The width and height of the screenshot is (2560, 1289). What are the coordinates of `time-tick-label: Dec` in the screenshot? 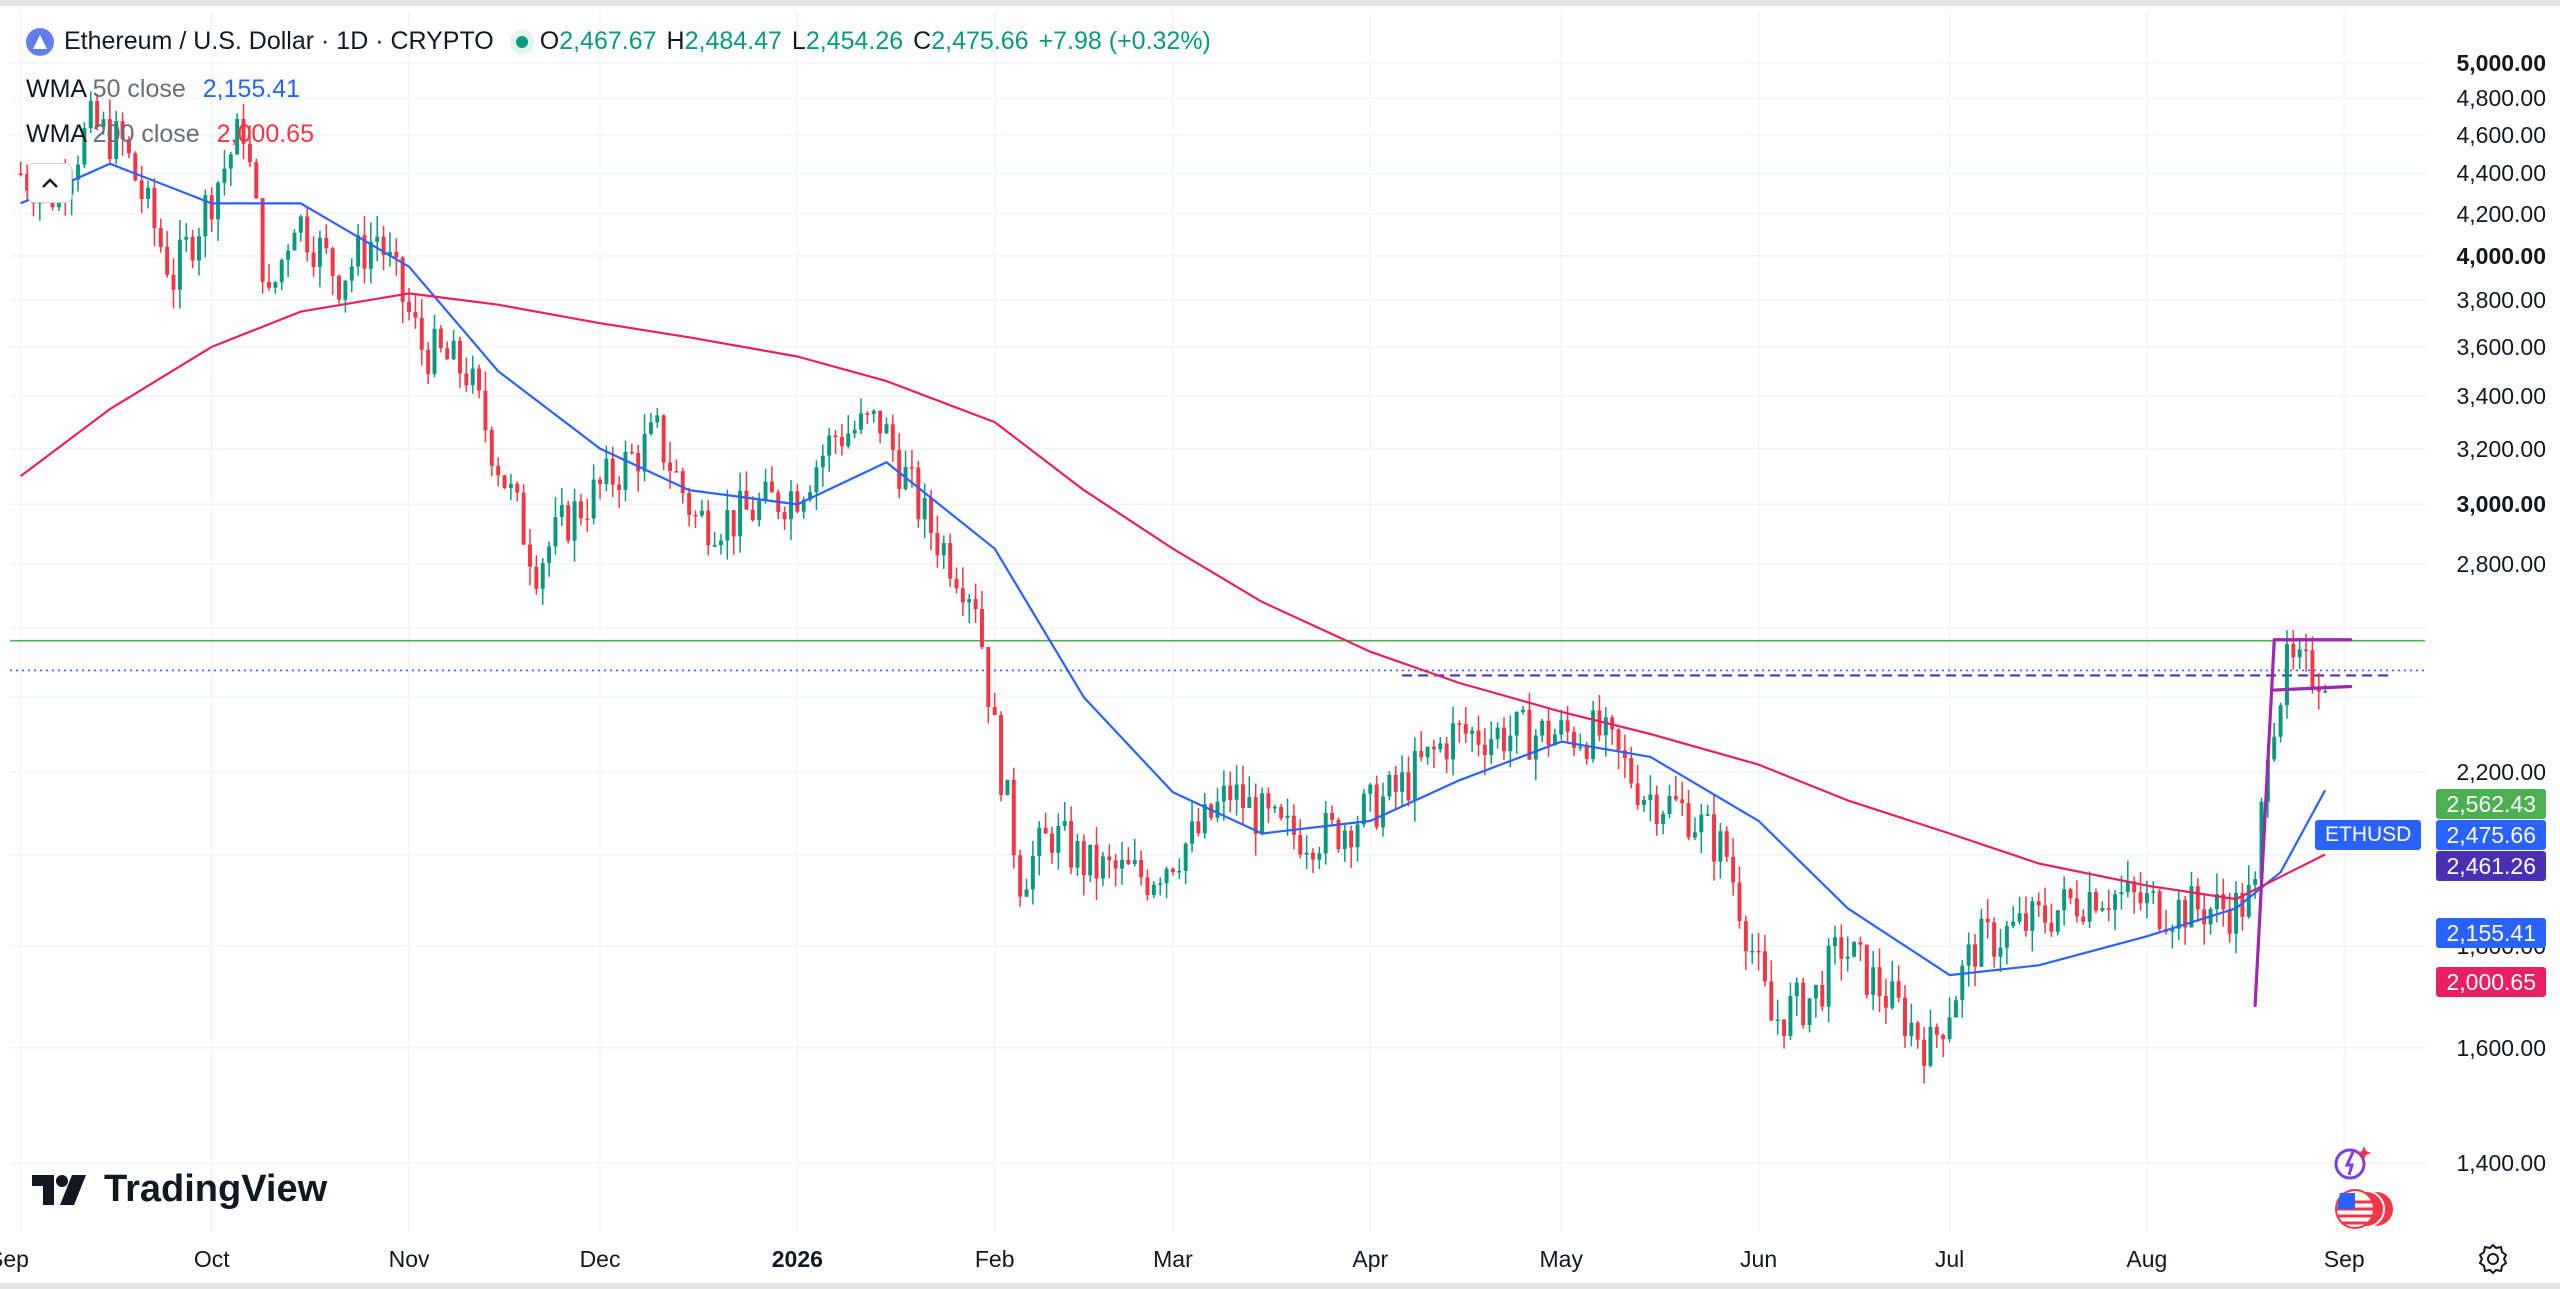 It's located at (600, 1259).